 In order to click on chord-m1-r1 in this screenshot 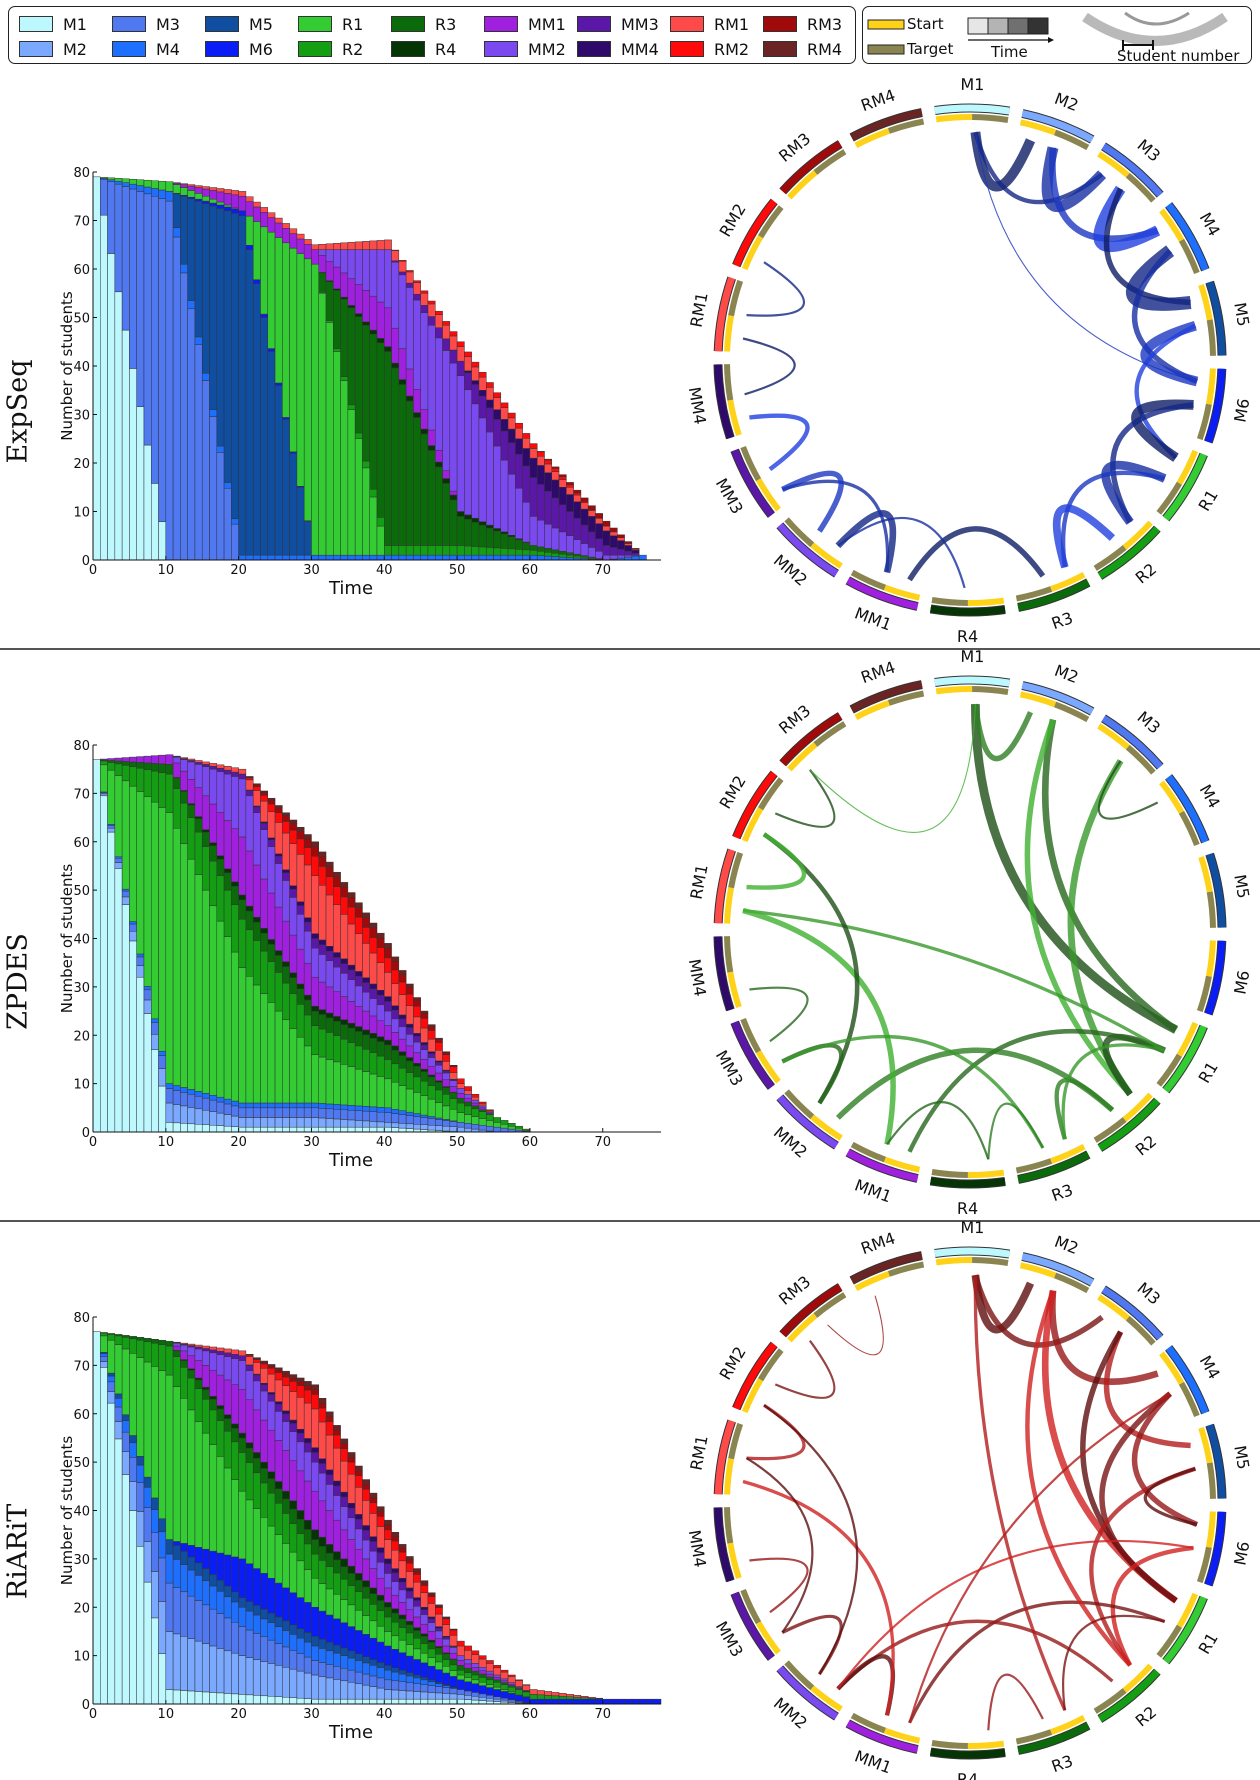, I will do `click(1074, 869)`.